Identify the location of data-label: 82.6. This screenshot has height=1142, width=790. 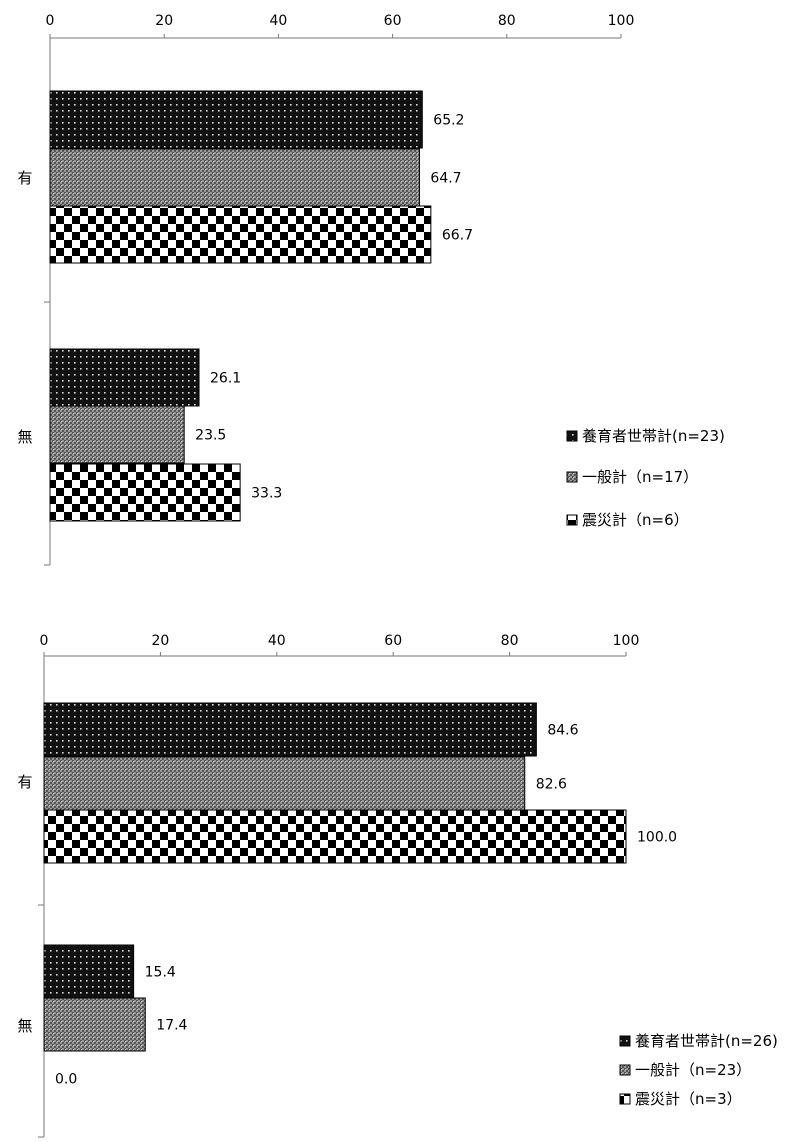
(551, 785).